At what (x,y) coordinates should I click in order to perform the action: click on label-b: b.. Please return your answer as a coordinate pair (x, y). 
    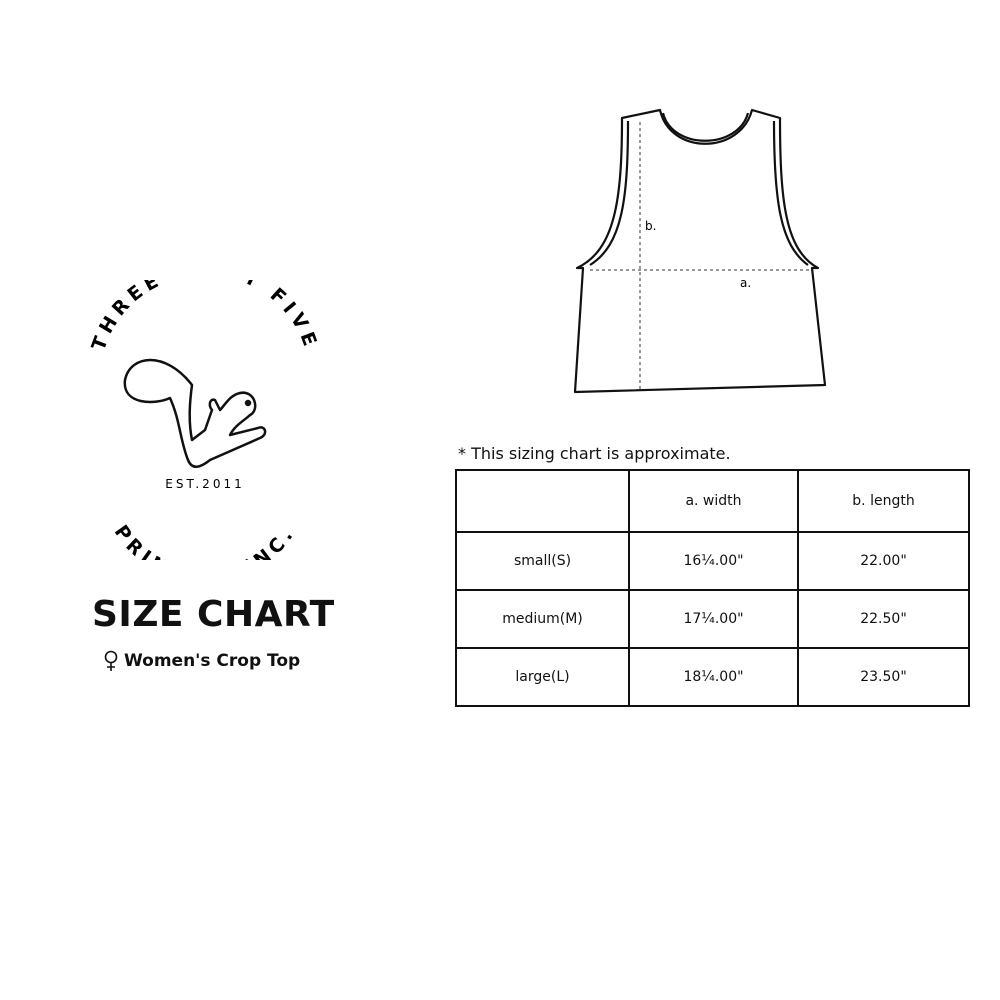
    Looking at the image, I should click on (650, 226).